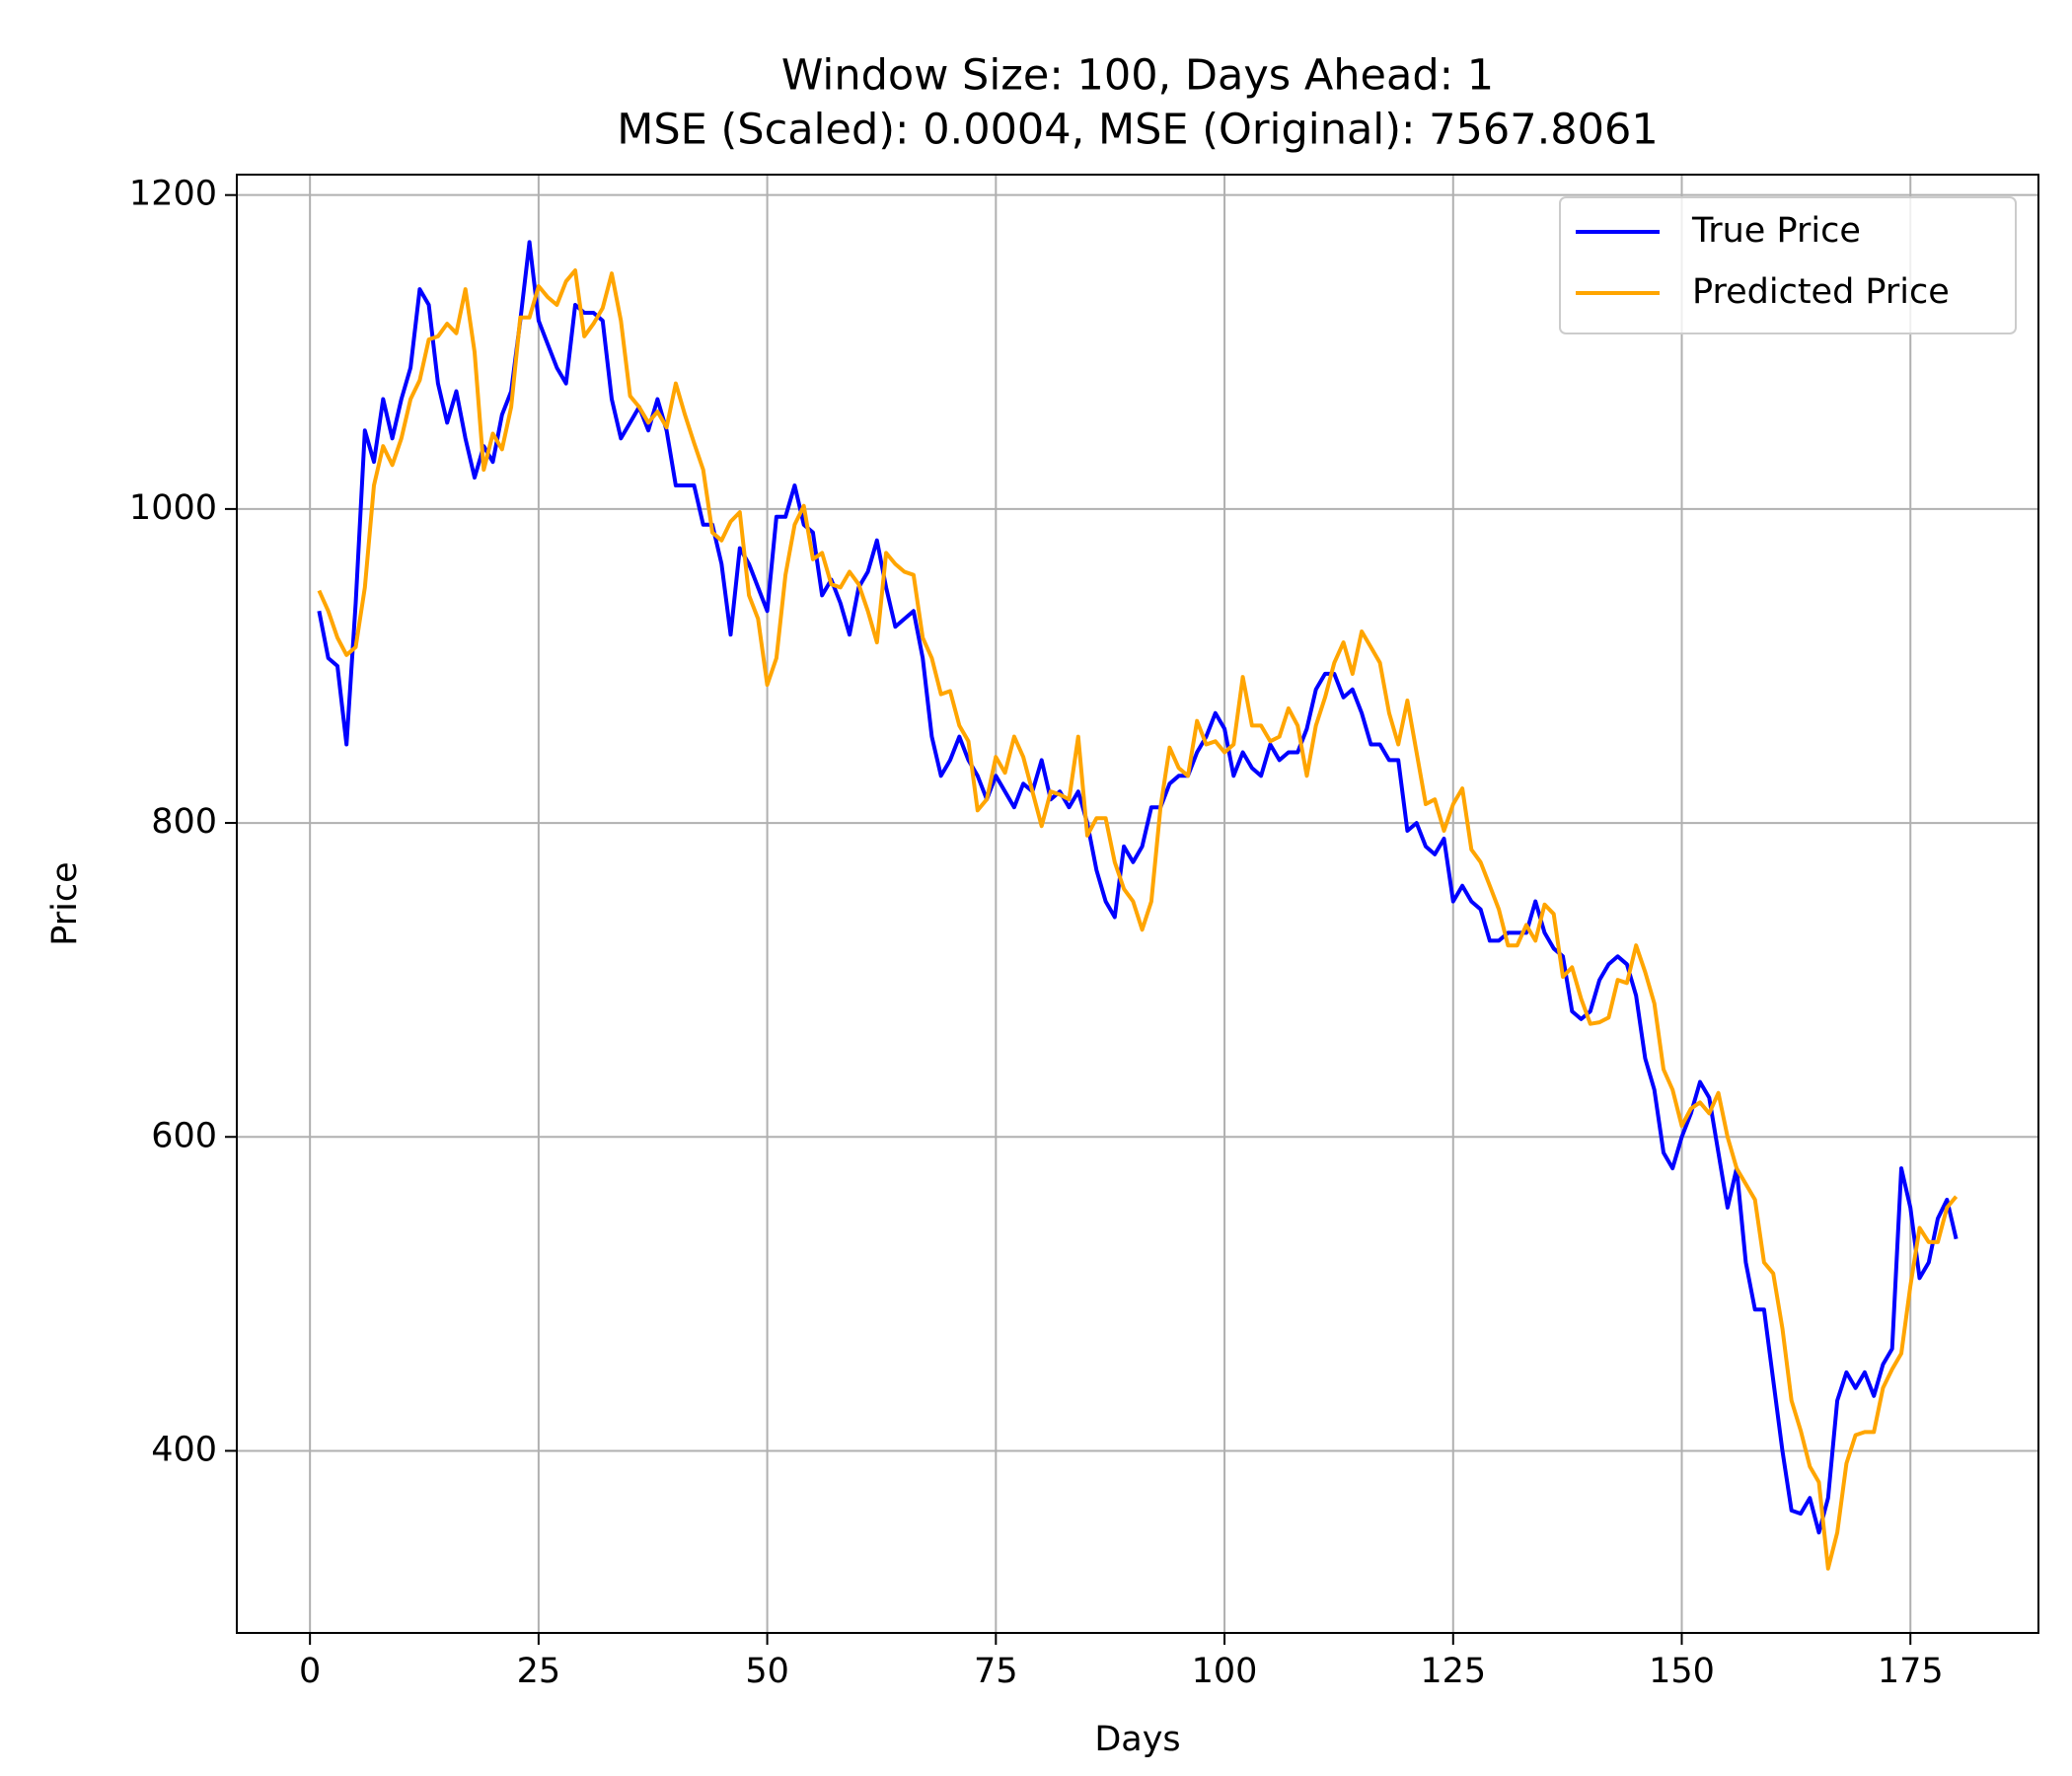 Image resolution: width=2072 pixels, height=1776 pixels. What do you see at coordinates (1137, 1740) in the screenshot?
I see `x-axis-label: Days` at bounding box center [1137, 1740].